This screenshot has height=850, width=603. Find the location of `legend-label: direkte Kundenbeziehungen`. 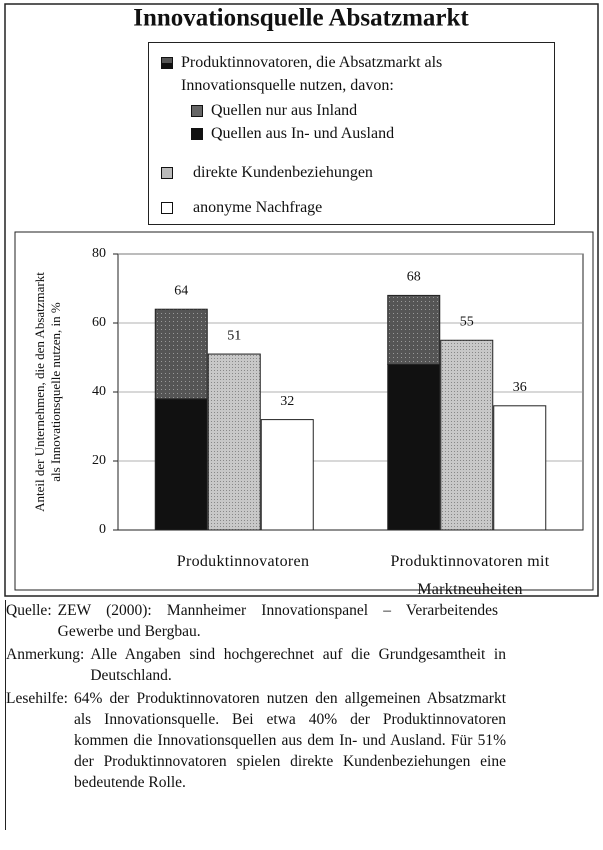

legend-label: direkte Kundenbeziehungen is located at coordinates (283, 172).